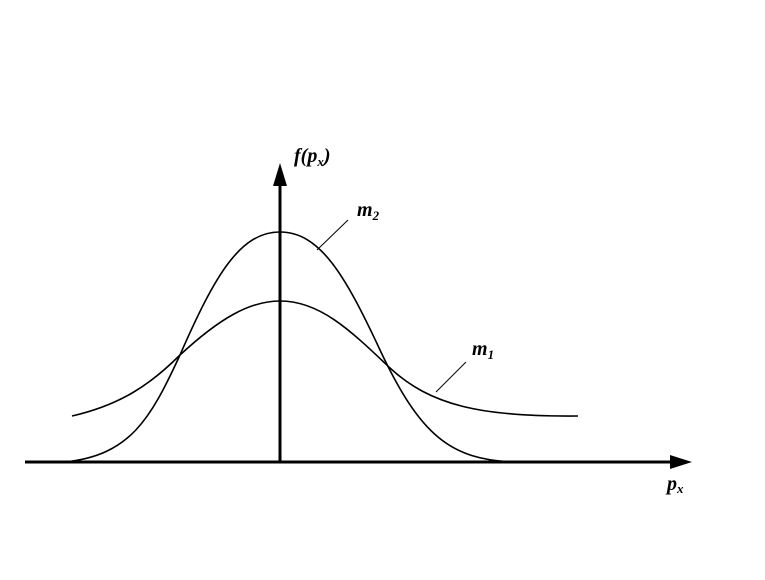 The width and height of the screenshot is (765, 580). I want to click on x-arrowhead, so click(681, 462).